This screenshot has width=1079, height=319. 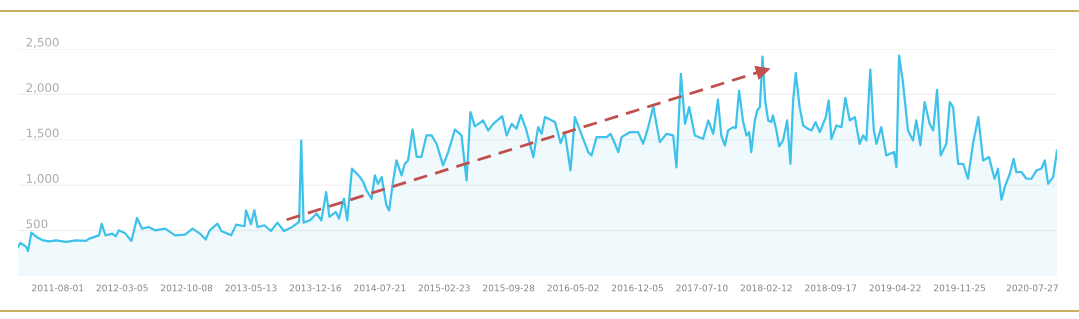 What do you see at coordinates (444, 288) in the screenshot?
I see `x-tick-label: 2015-02-23` at bounding box center [444, 288].